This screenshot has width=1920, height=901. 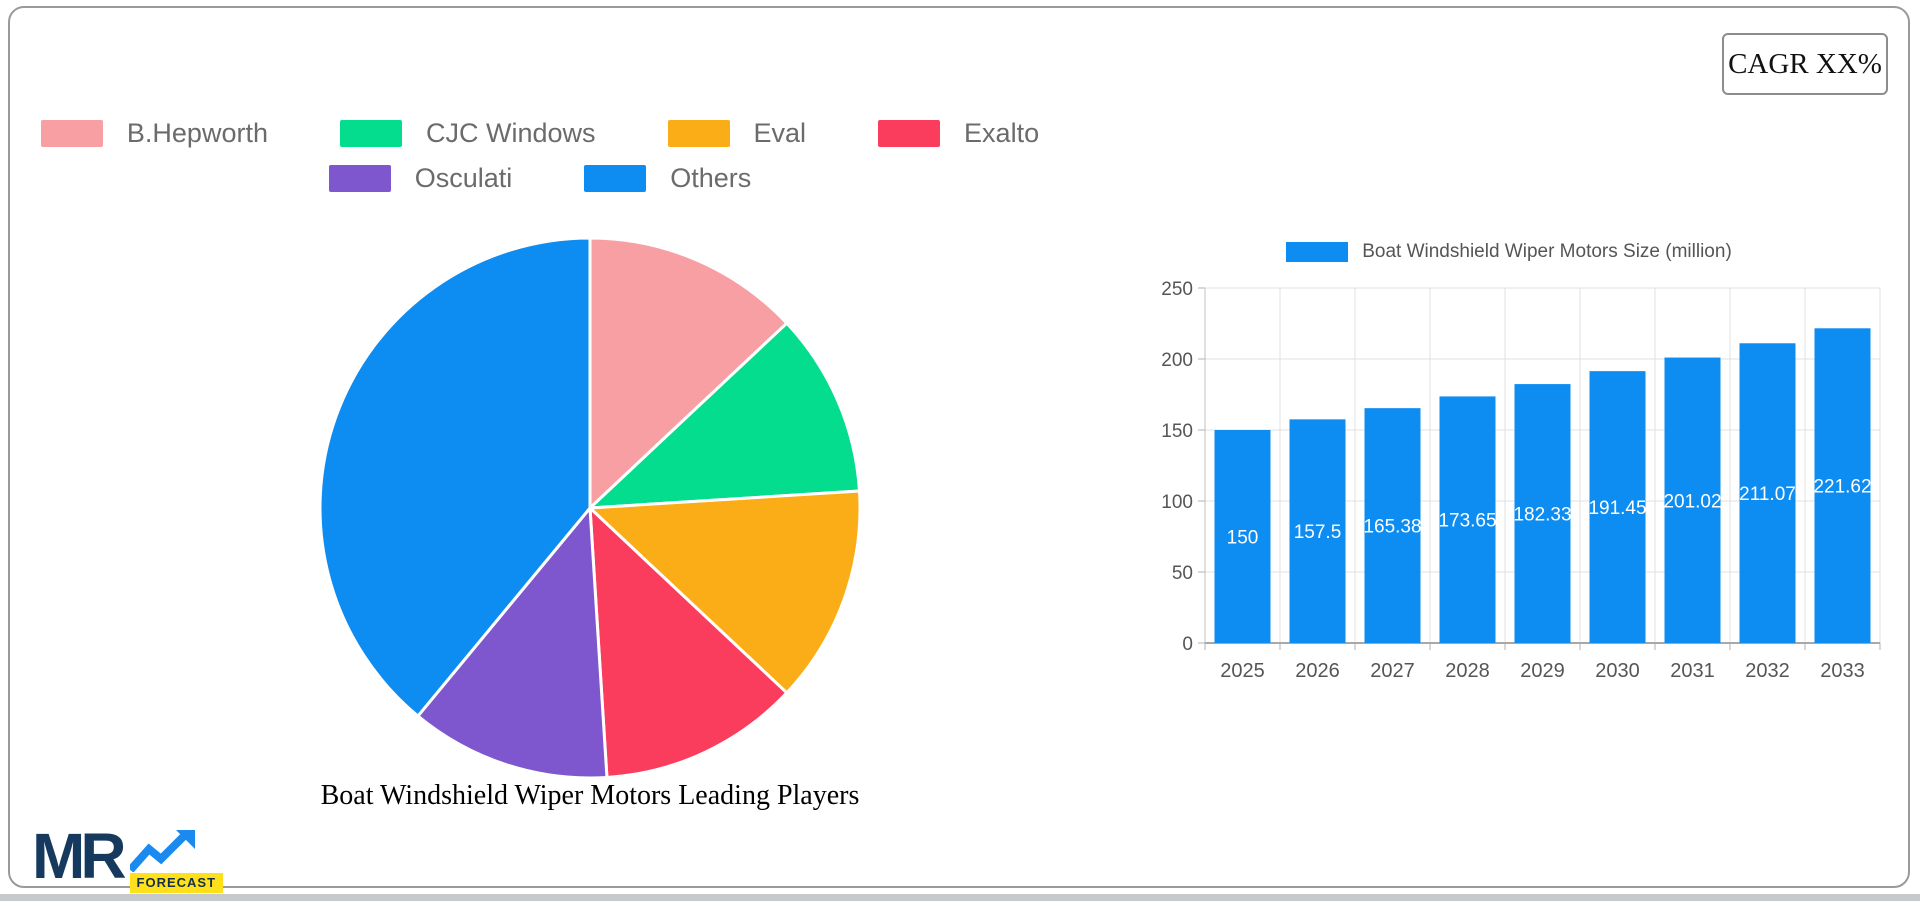 I want to click on legend-label: Eval, so click(x=780, y=133).